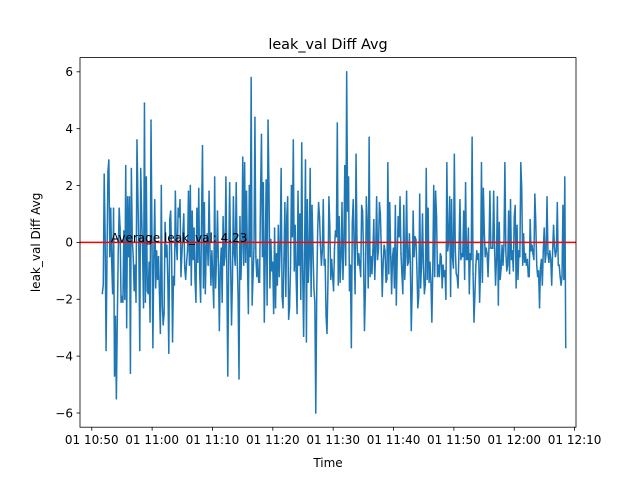 The height and width of the screenshot is (480, 640). Describe the element at coordinates (152, 440) in the screenshot. I see `x-tick-label-1: 01 11:00` at that location.